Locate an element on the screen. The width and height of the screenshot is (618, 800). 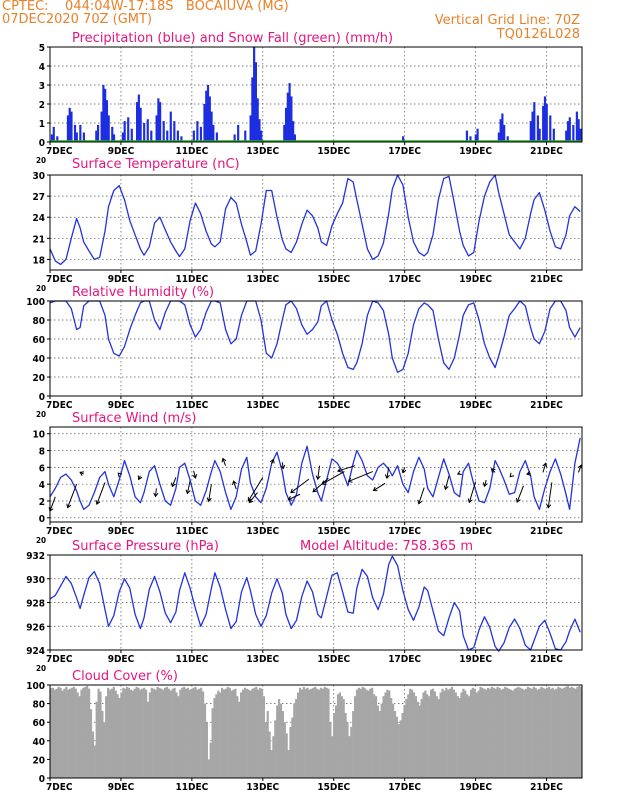
y-tick-label: 40 is located at coordinates (38, 359).